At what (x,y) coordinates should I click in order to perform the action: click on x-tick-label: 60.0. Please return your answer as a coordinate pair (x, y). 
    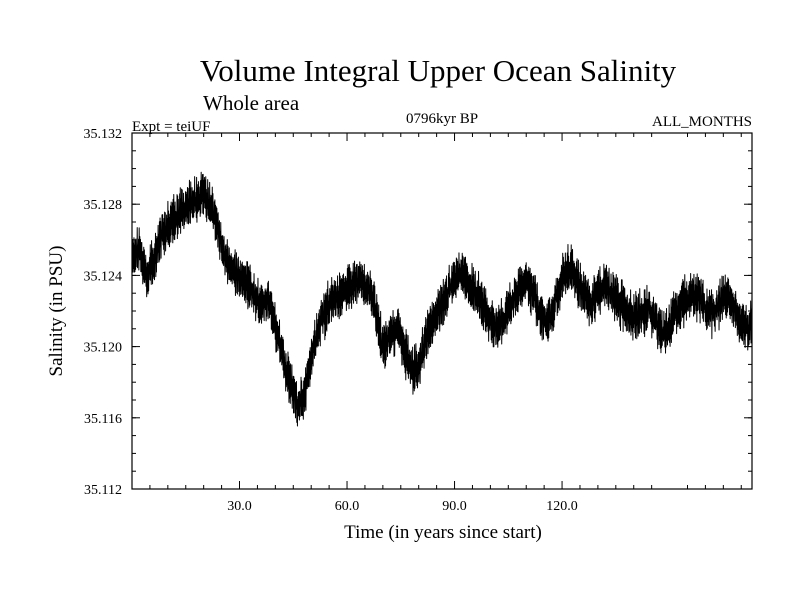
    Looking at the image, I should click on (347, 506).